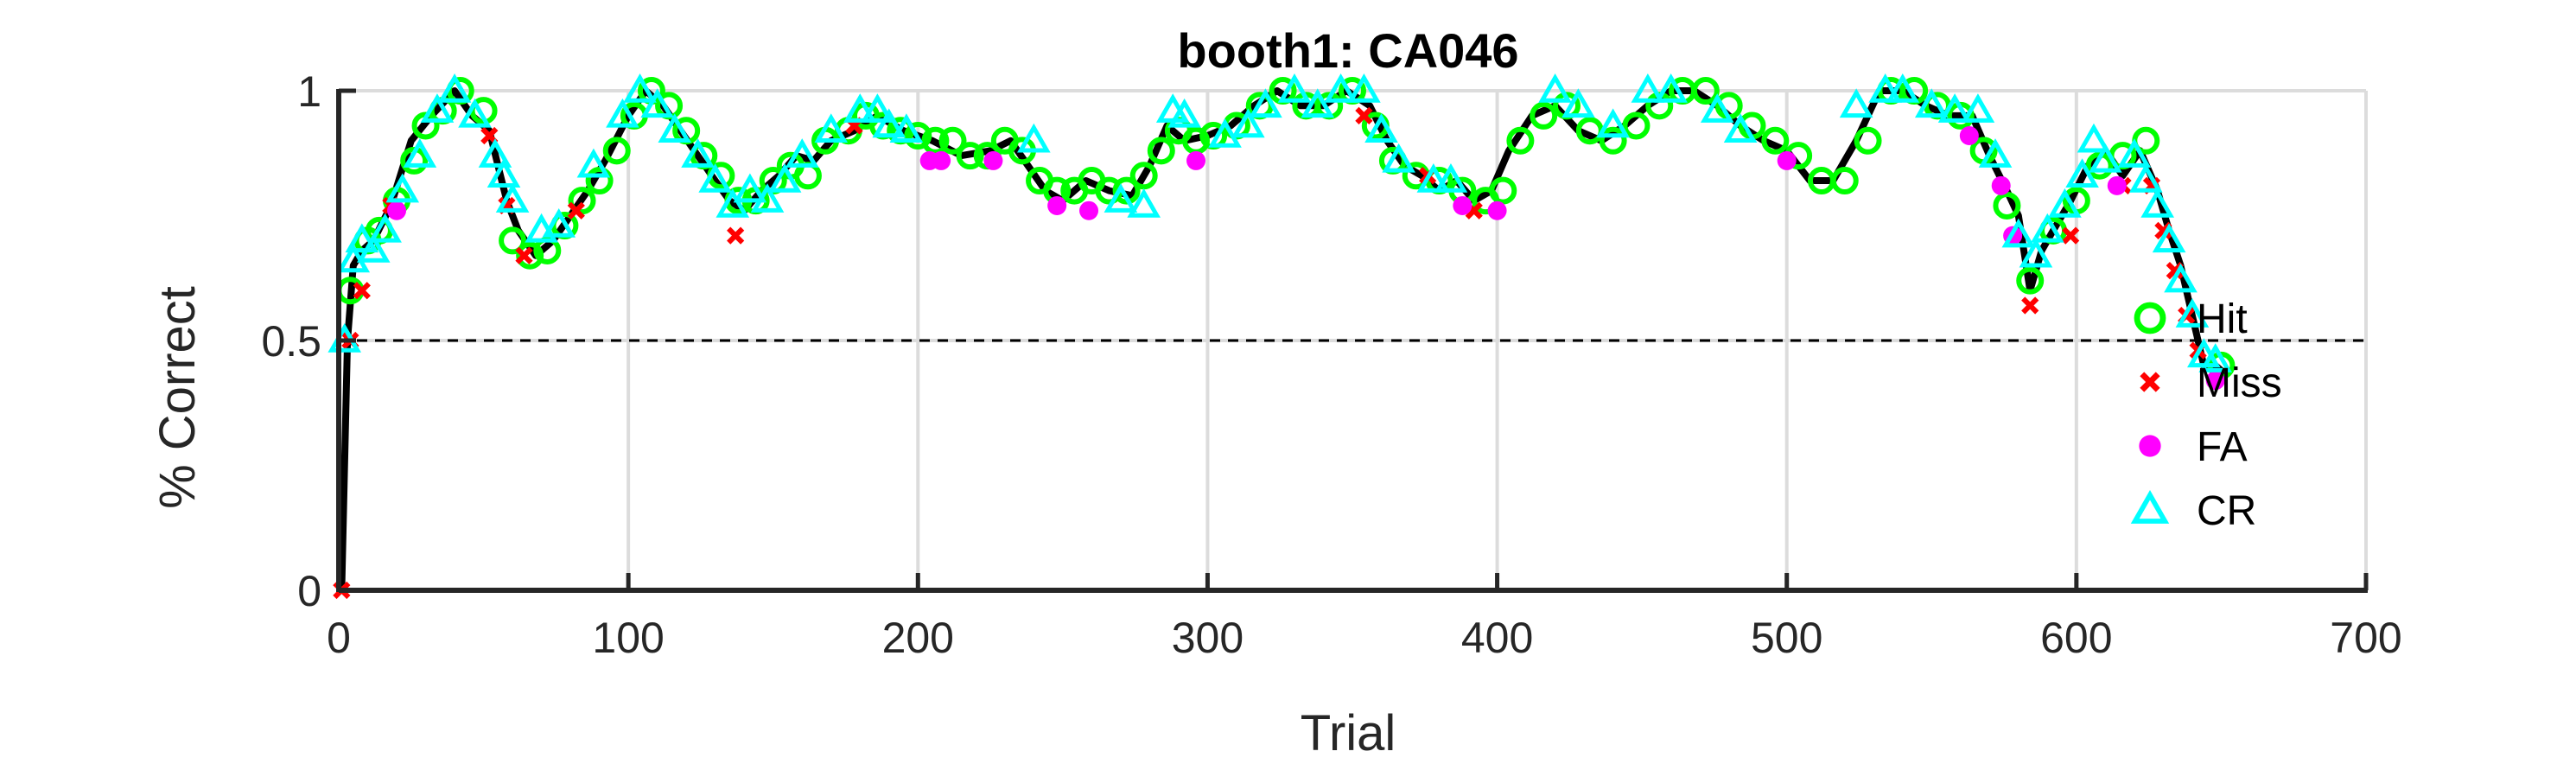 The height and width of the screenshot is (764, 2576). What do you see at coordinates (1497, 638) in the screenshot?
I see `x-tick-label: 400` at bounding box center [1497, 638].